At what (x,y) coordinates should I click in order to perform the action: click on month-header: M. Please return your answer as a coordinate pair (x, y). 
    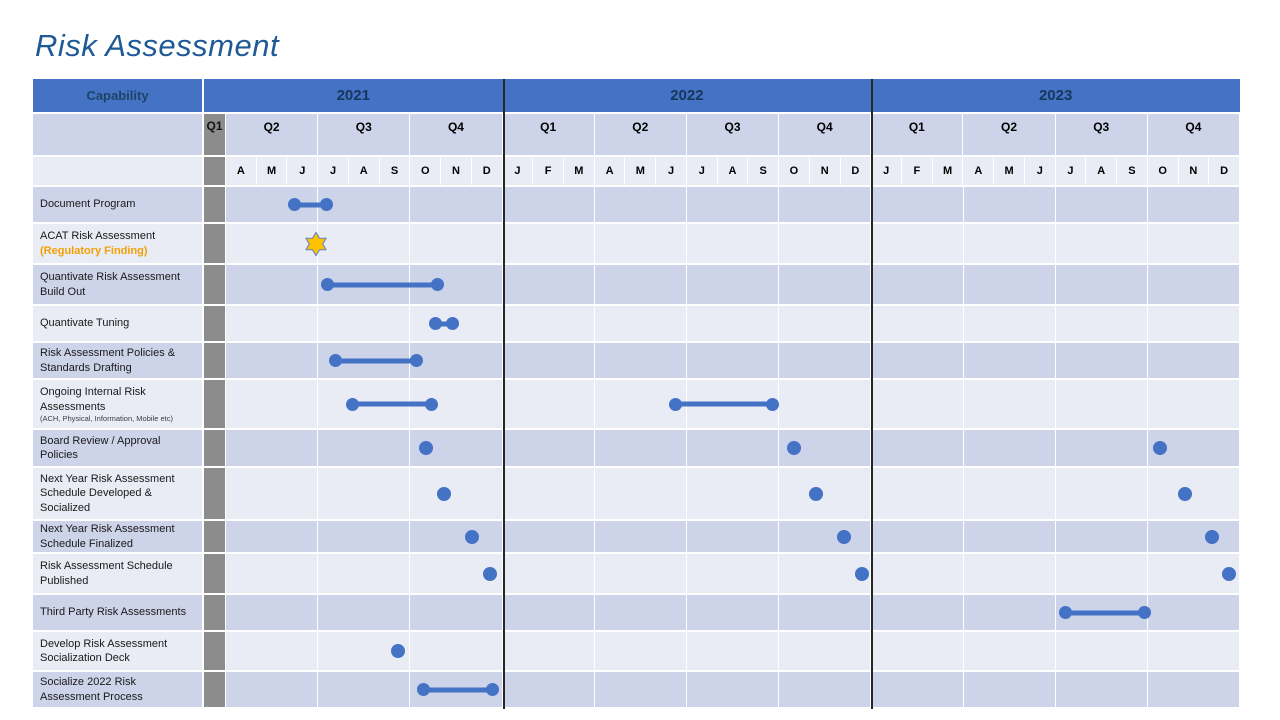
    Looking at the image, I should click on (272, 172).